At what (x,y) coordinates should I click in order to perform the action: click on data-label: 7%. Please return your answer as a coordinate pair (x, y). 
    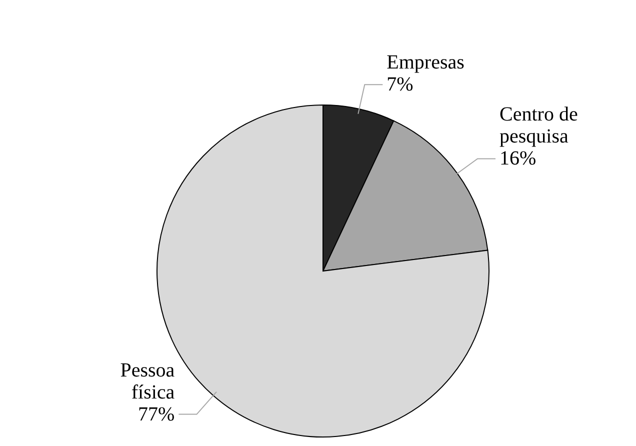
    Looking at the image, I should click on (400, 85).